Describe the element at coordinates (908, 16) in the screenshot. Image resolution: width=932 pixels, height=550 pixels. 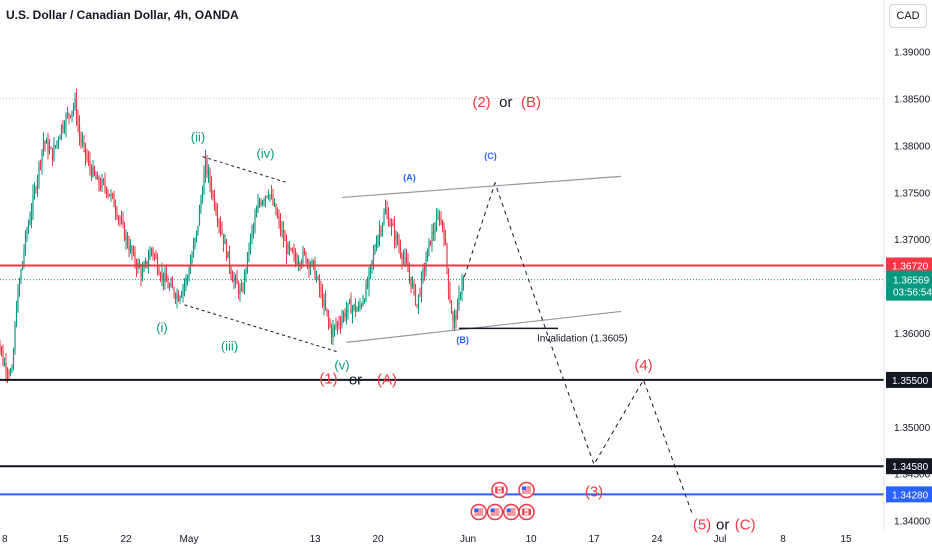
I see `currency-button: CAD` at that location.